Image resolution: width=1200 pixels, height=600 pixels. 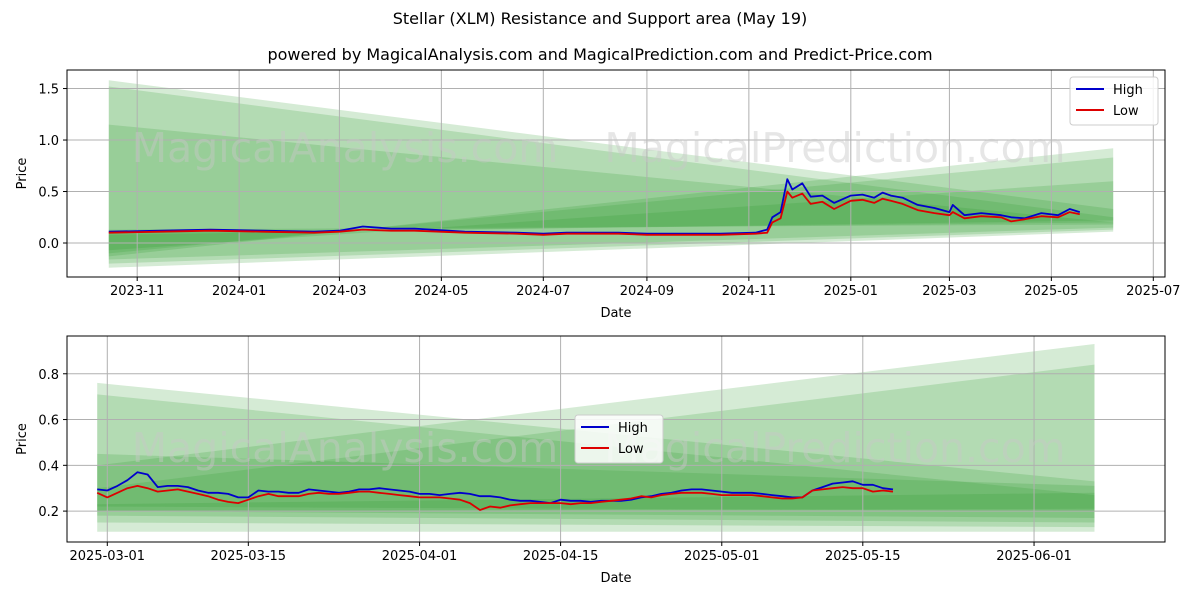 What do you see at coordinates (1051, 291) in the screenshot?
I see `x-tick-label: 2025-05` at bounding box center [1051, 291].